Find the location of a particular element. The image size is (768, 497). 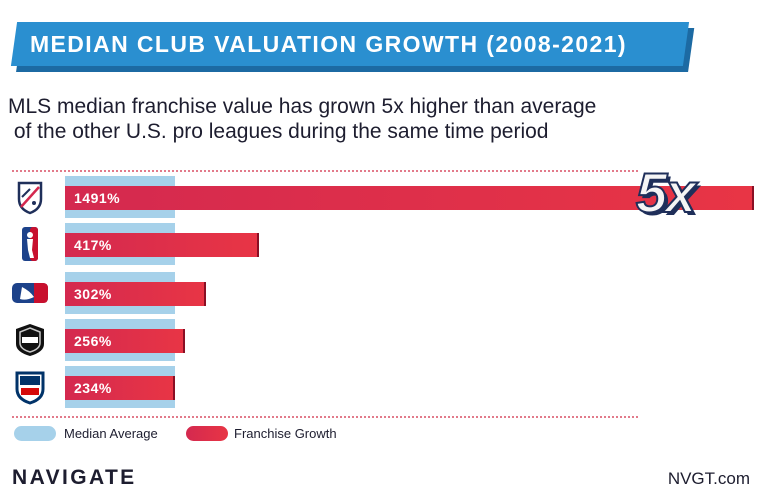

bar-row-mlb: 302% is located at coordinates (384, 293).